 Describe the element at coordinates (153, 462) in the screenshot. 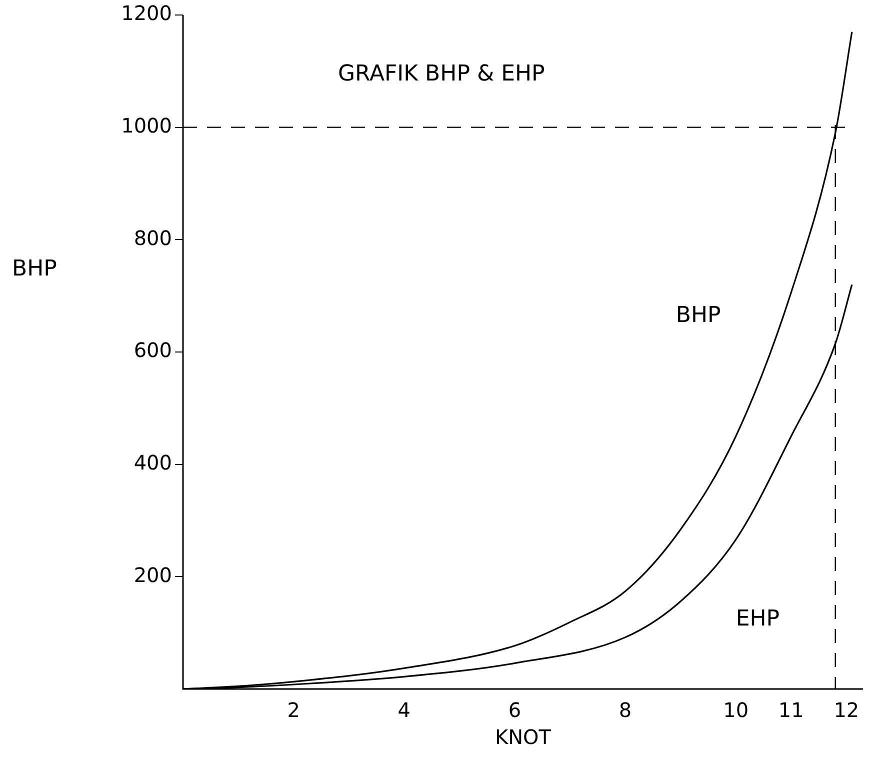

I see `y-tick-label: 400` at that location.